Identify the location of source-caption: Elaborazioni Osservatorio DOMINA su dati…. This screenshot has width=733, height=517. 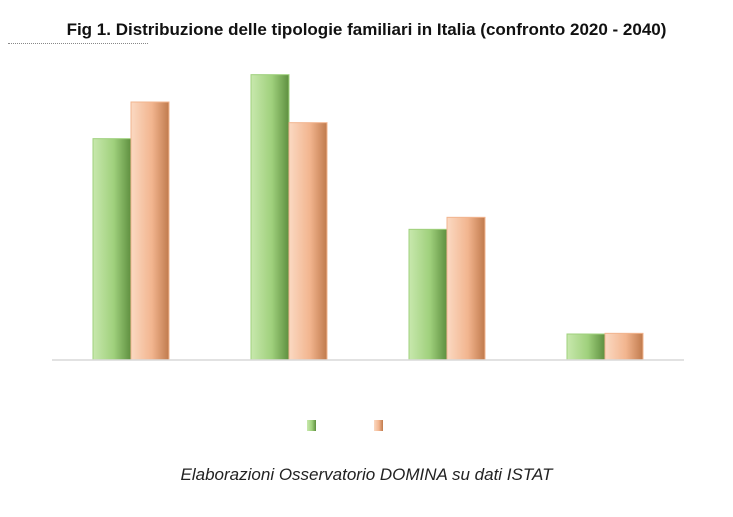
(366, 474).